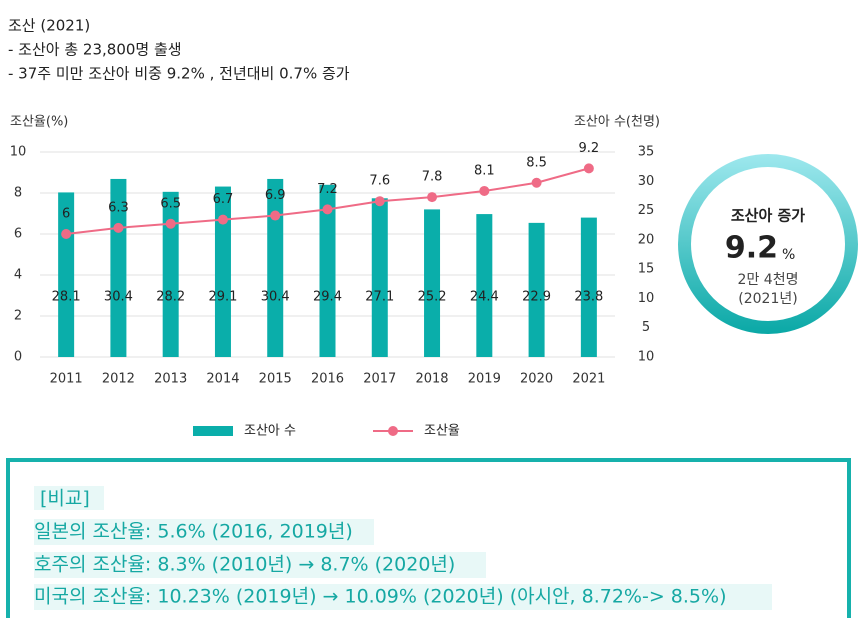 The width and height of the screenshot is (861, 618). What do you see at coordinates (646, 152) in the screenshot?
I see `y2-tick-label: 35` at bounding box center [646, 152].